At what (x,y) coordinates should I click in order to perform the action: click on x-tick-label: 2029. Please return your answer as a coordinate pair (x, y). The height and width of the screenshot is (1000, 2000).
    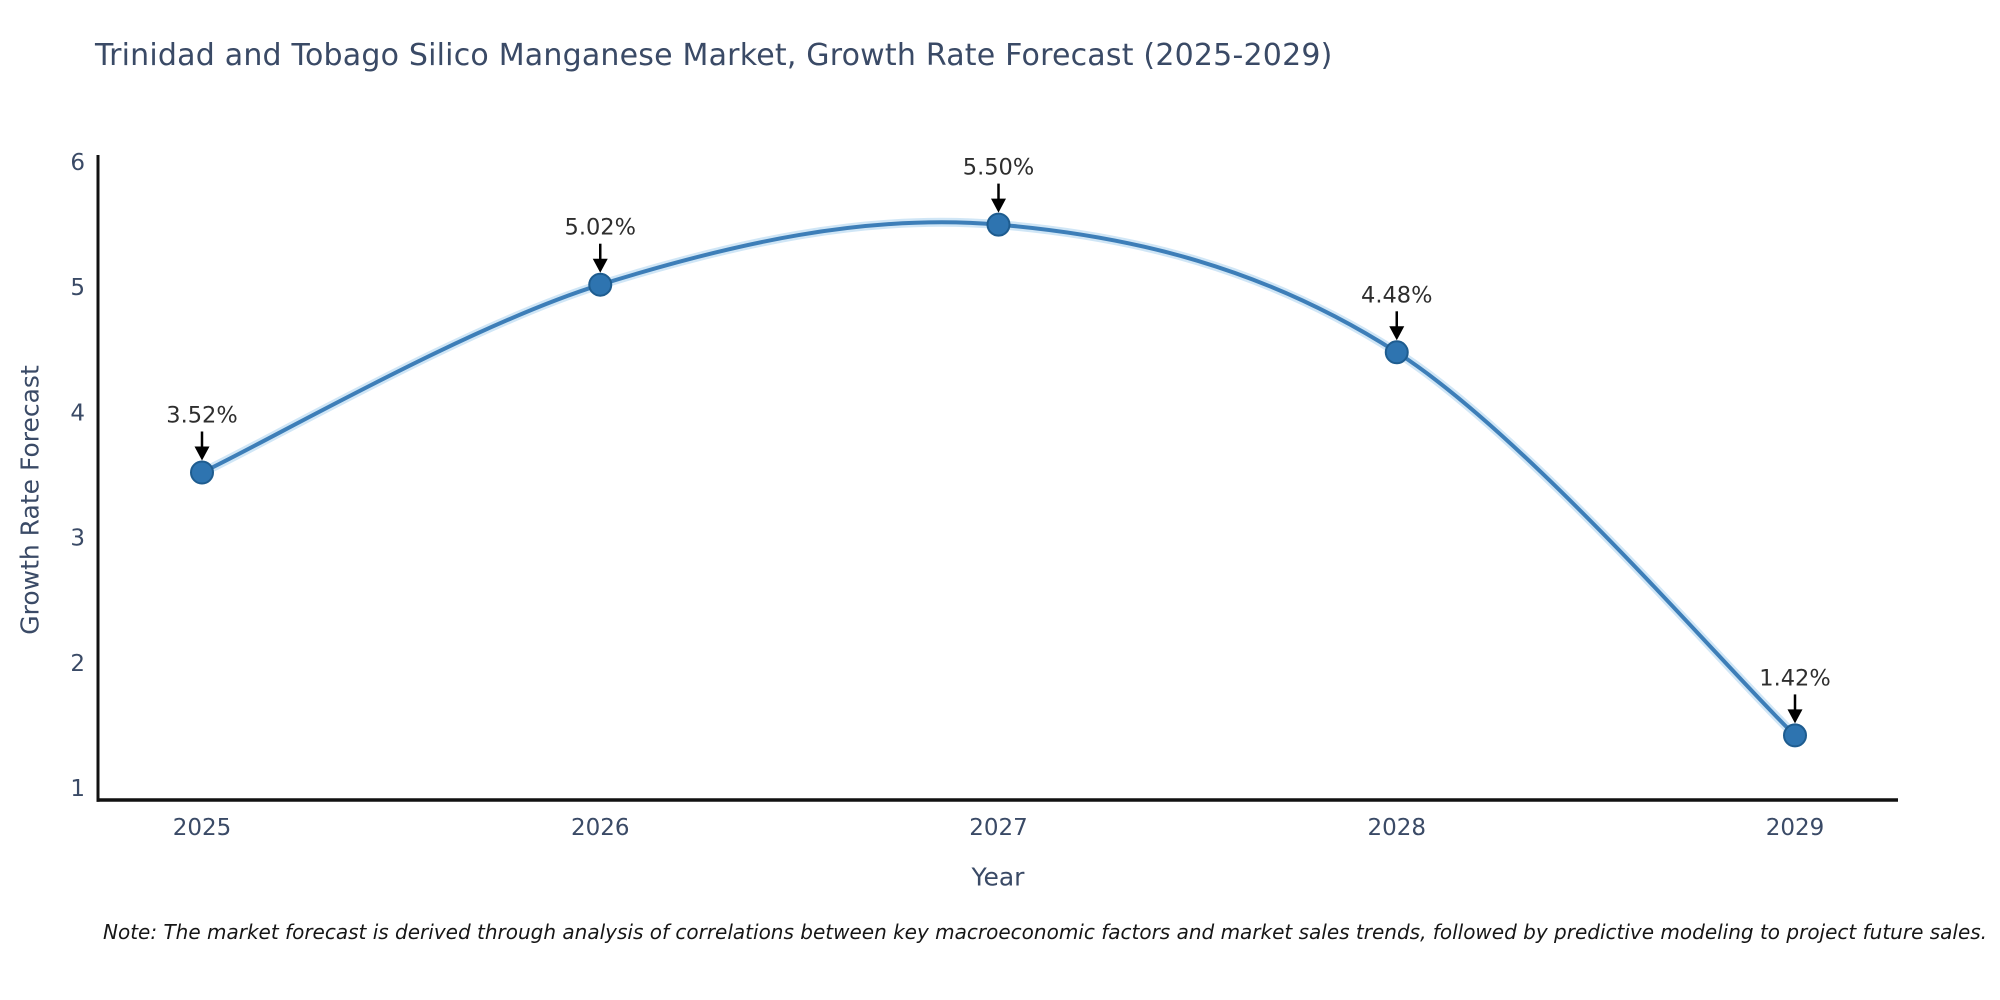
    Looking at the image, I should click on (1795, 828).